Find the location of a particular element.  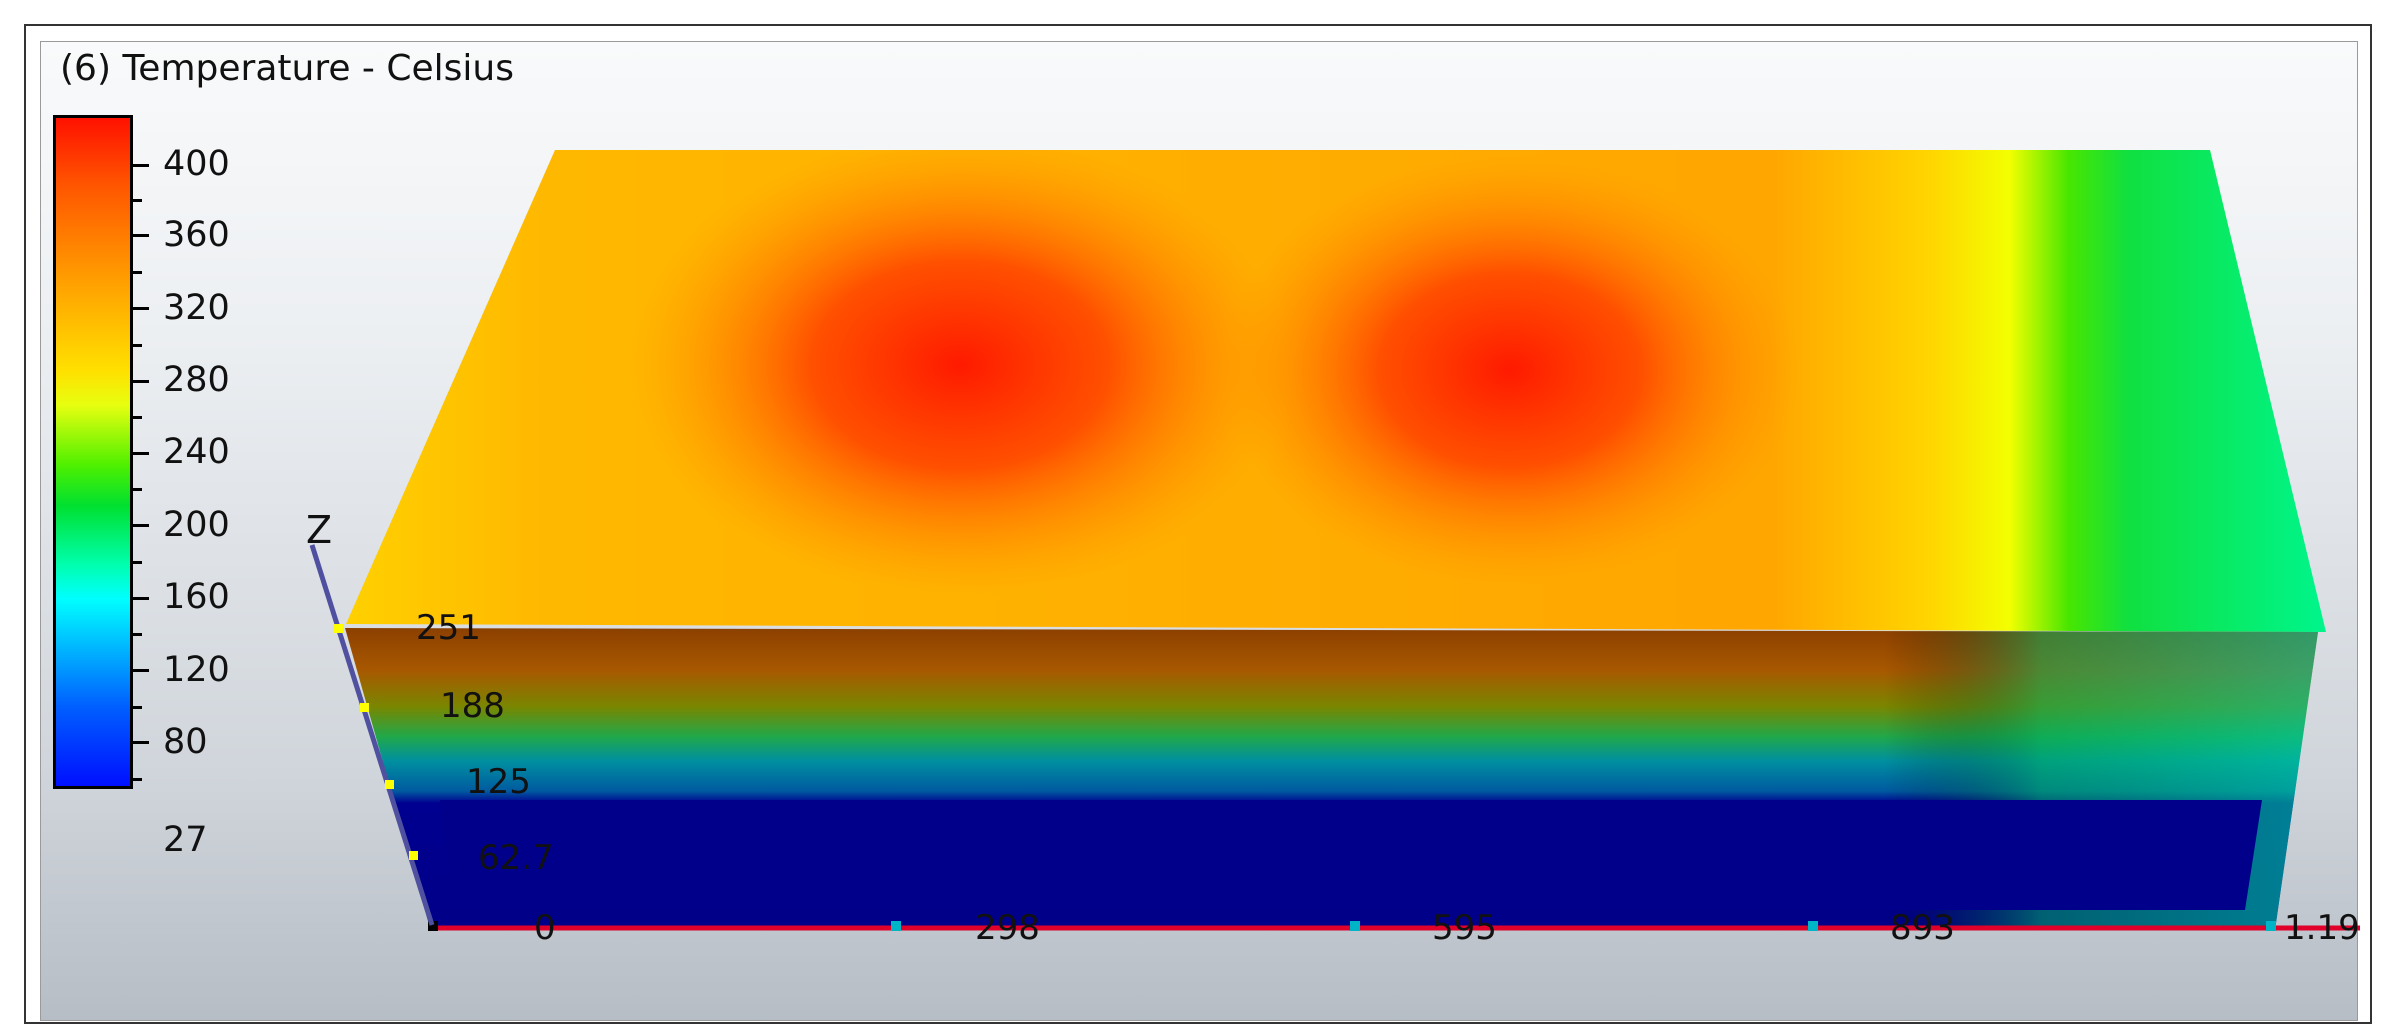

colorbar-label-200: 200 is located at coordinates (196, 525).